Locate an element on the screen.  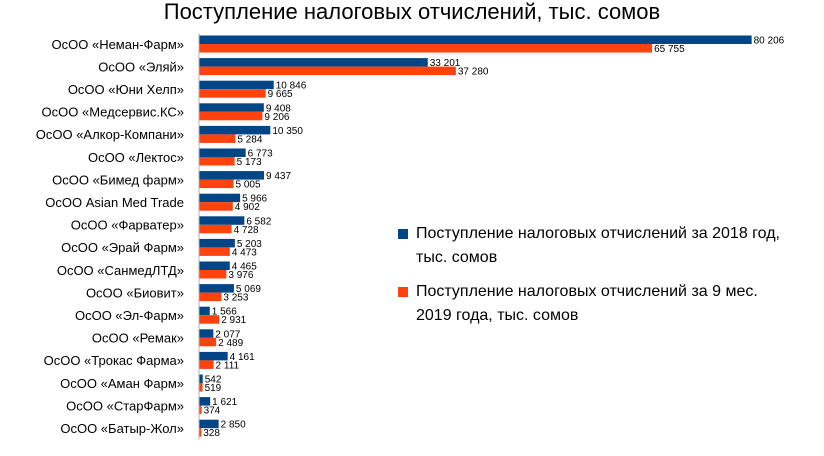
value-label-2019: 2 111 is located at coordinates (228, 365).